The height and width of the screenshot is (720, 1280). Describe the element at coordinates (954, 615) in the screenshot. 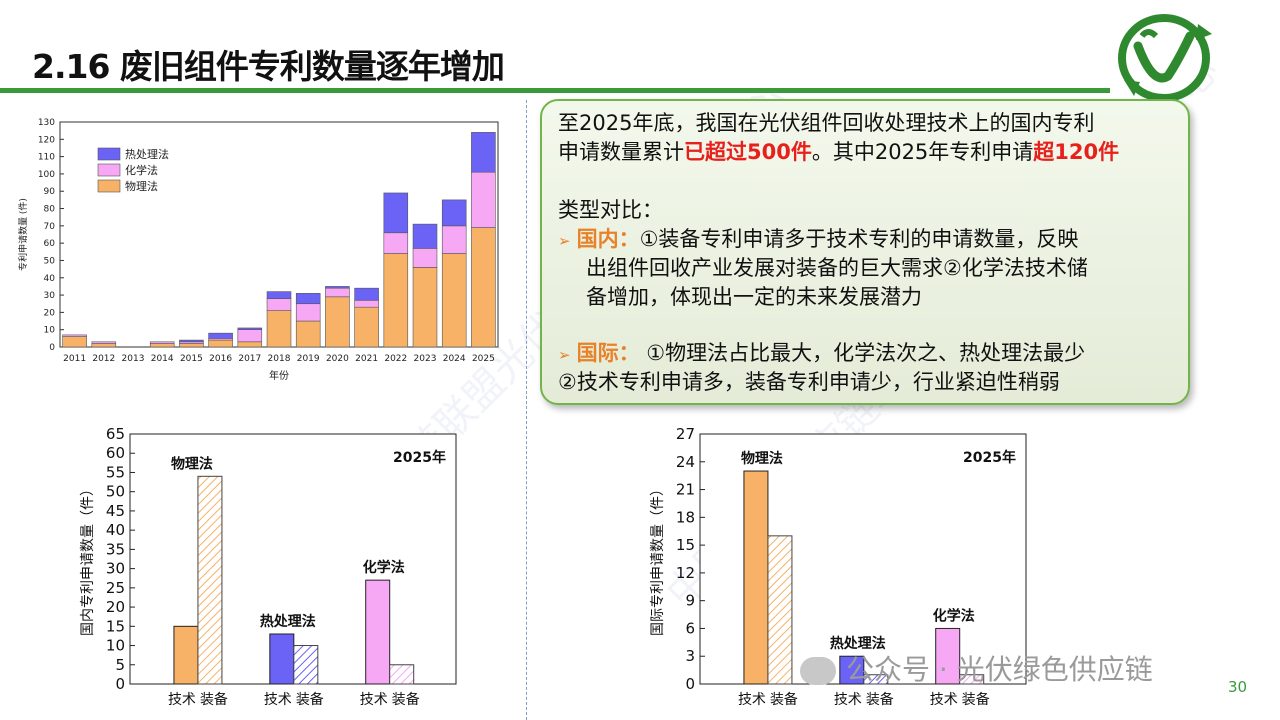

I see `group-label: 化学法` at that location.